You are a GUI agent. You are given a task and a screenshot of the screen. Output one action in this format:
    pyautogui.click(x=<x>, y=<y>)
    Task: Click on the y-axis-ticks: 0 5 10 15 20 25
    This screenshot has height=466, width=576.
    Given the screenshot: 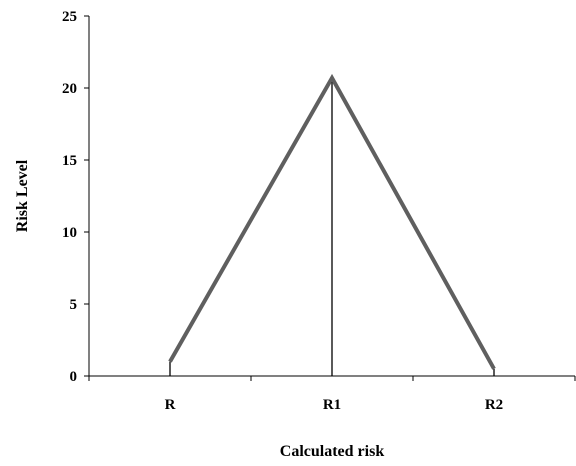 What is the action you would take?
    pyautogui.click(x=75, y=197)
    